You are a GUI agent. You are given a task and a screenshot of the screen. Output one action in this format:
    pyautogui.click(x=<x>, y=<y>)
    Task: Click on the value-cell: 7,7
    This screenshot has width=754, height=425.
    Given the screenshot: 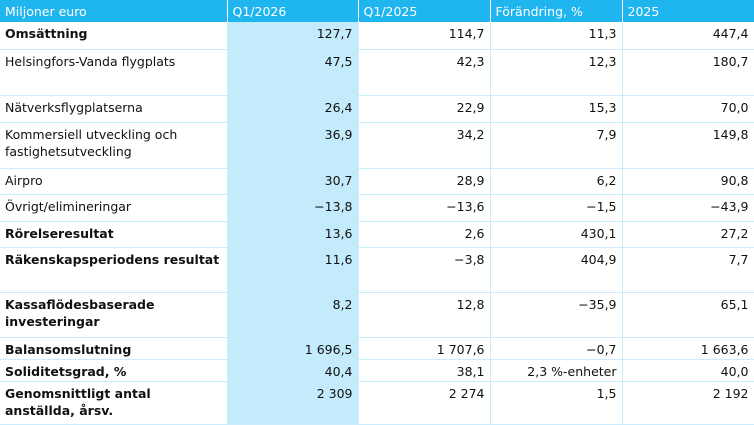 What is the action you would take?
    pyautogui.click(x=688, y=270)
    